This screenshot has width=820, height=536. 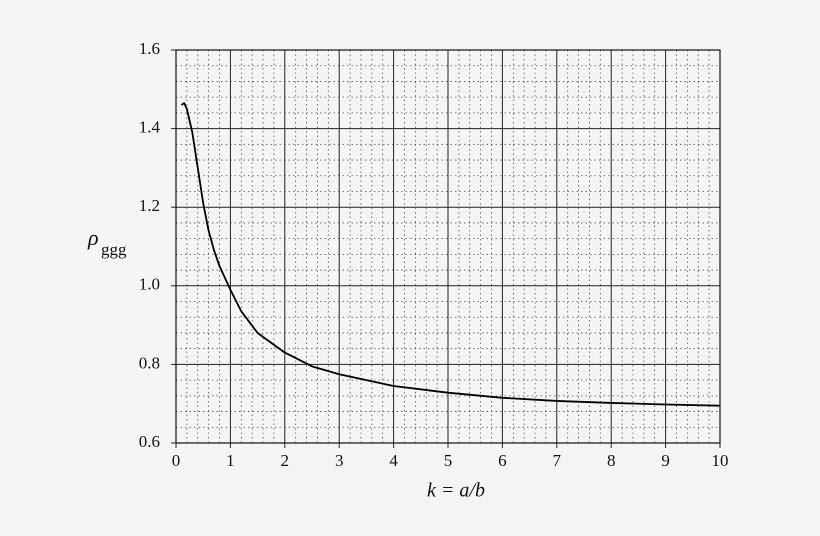 What do you see at coordinates (149, 284) in the screenshot?
I see `y-tick-label: 1.0` at bounding box center [149, 284].